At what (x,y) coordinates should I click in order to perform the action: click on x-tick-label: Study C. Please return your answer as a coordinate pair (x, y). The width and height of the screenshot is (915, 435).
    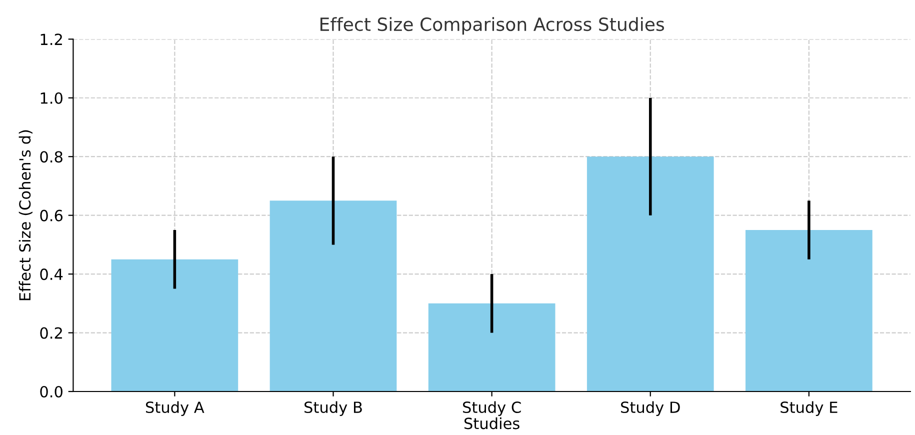
    Looking at the image, I should click on (492, 408).